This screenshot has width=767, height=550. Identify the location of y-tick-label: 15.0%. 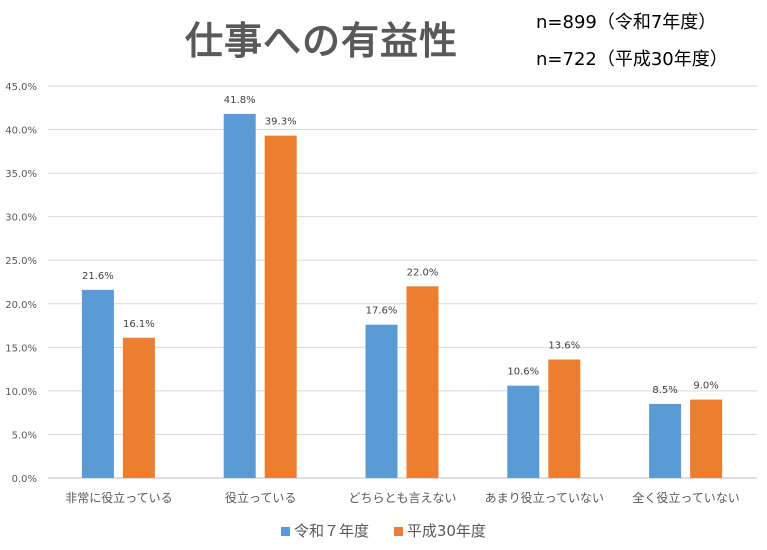
(21, 348).